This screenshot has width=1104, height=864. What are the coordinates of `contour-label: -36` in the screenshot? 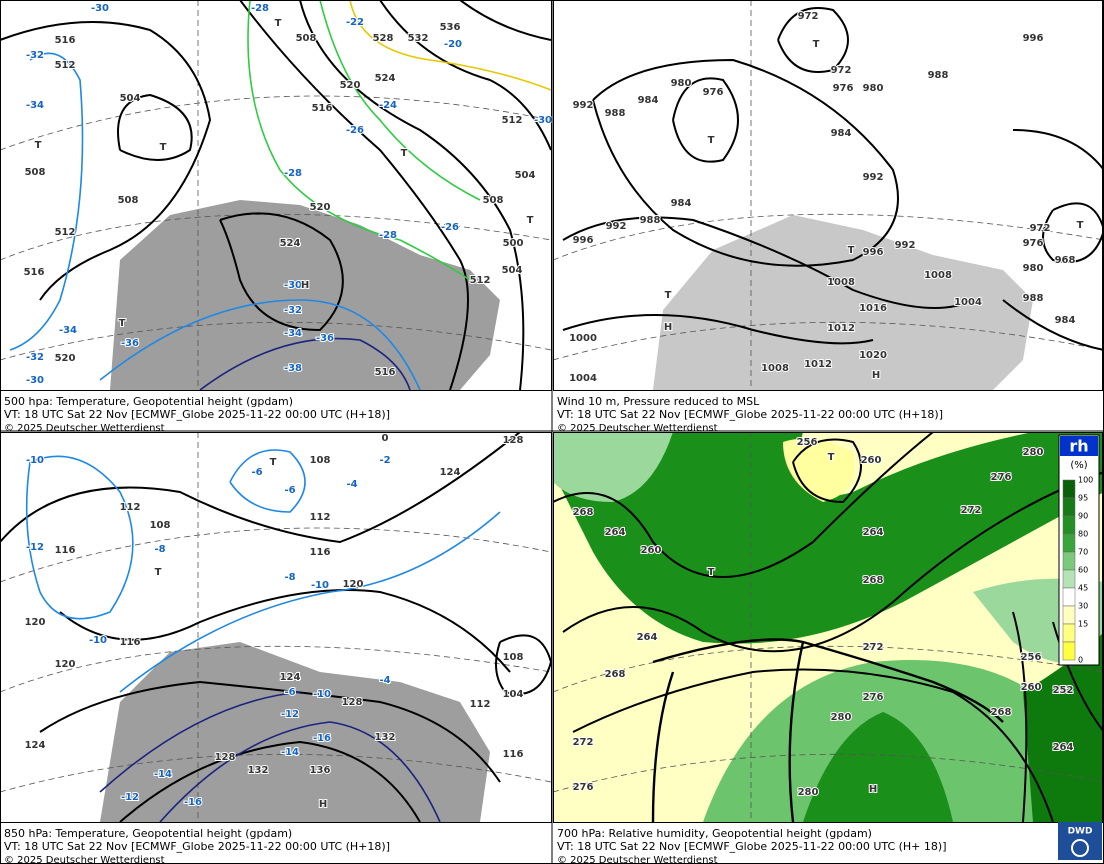 It's located at (325, 338).